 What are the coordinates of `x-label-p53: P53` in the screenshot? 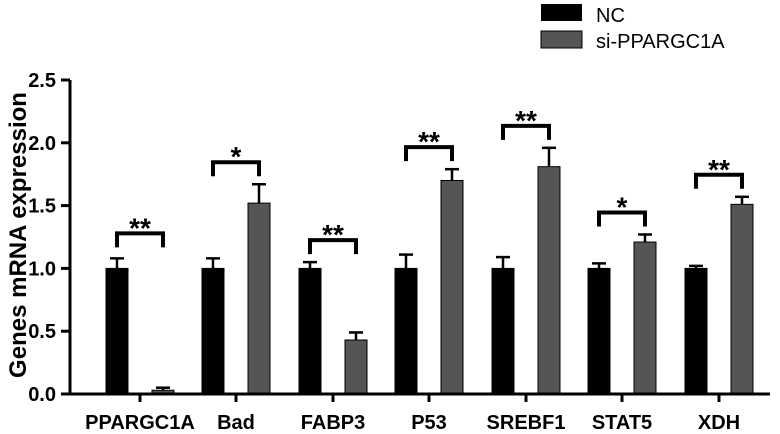 It's located at (429, 423).